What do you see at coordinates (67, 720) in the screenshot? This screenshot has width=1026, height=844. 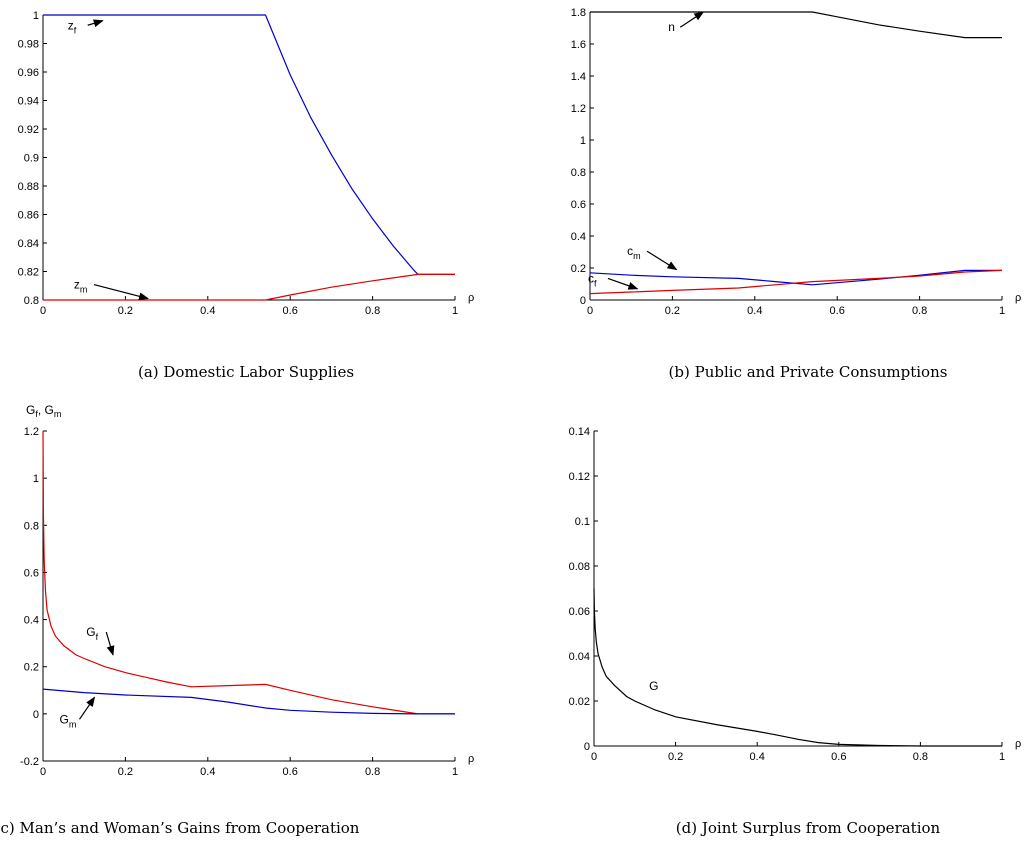 I see `series-annotation: Gm` at bounding box center [67, 720].